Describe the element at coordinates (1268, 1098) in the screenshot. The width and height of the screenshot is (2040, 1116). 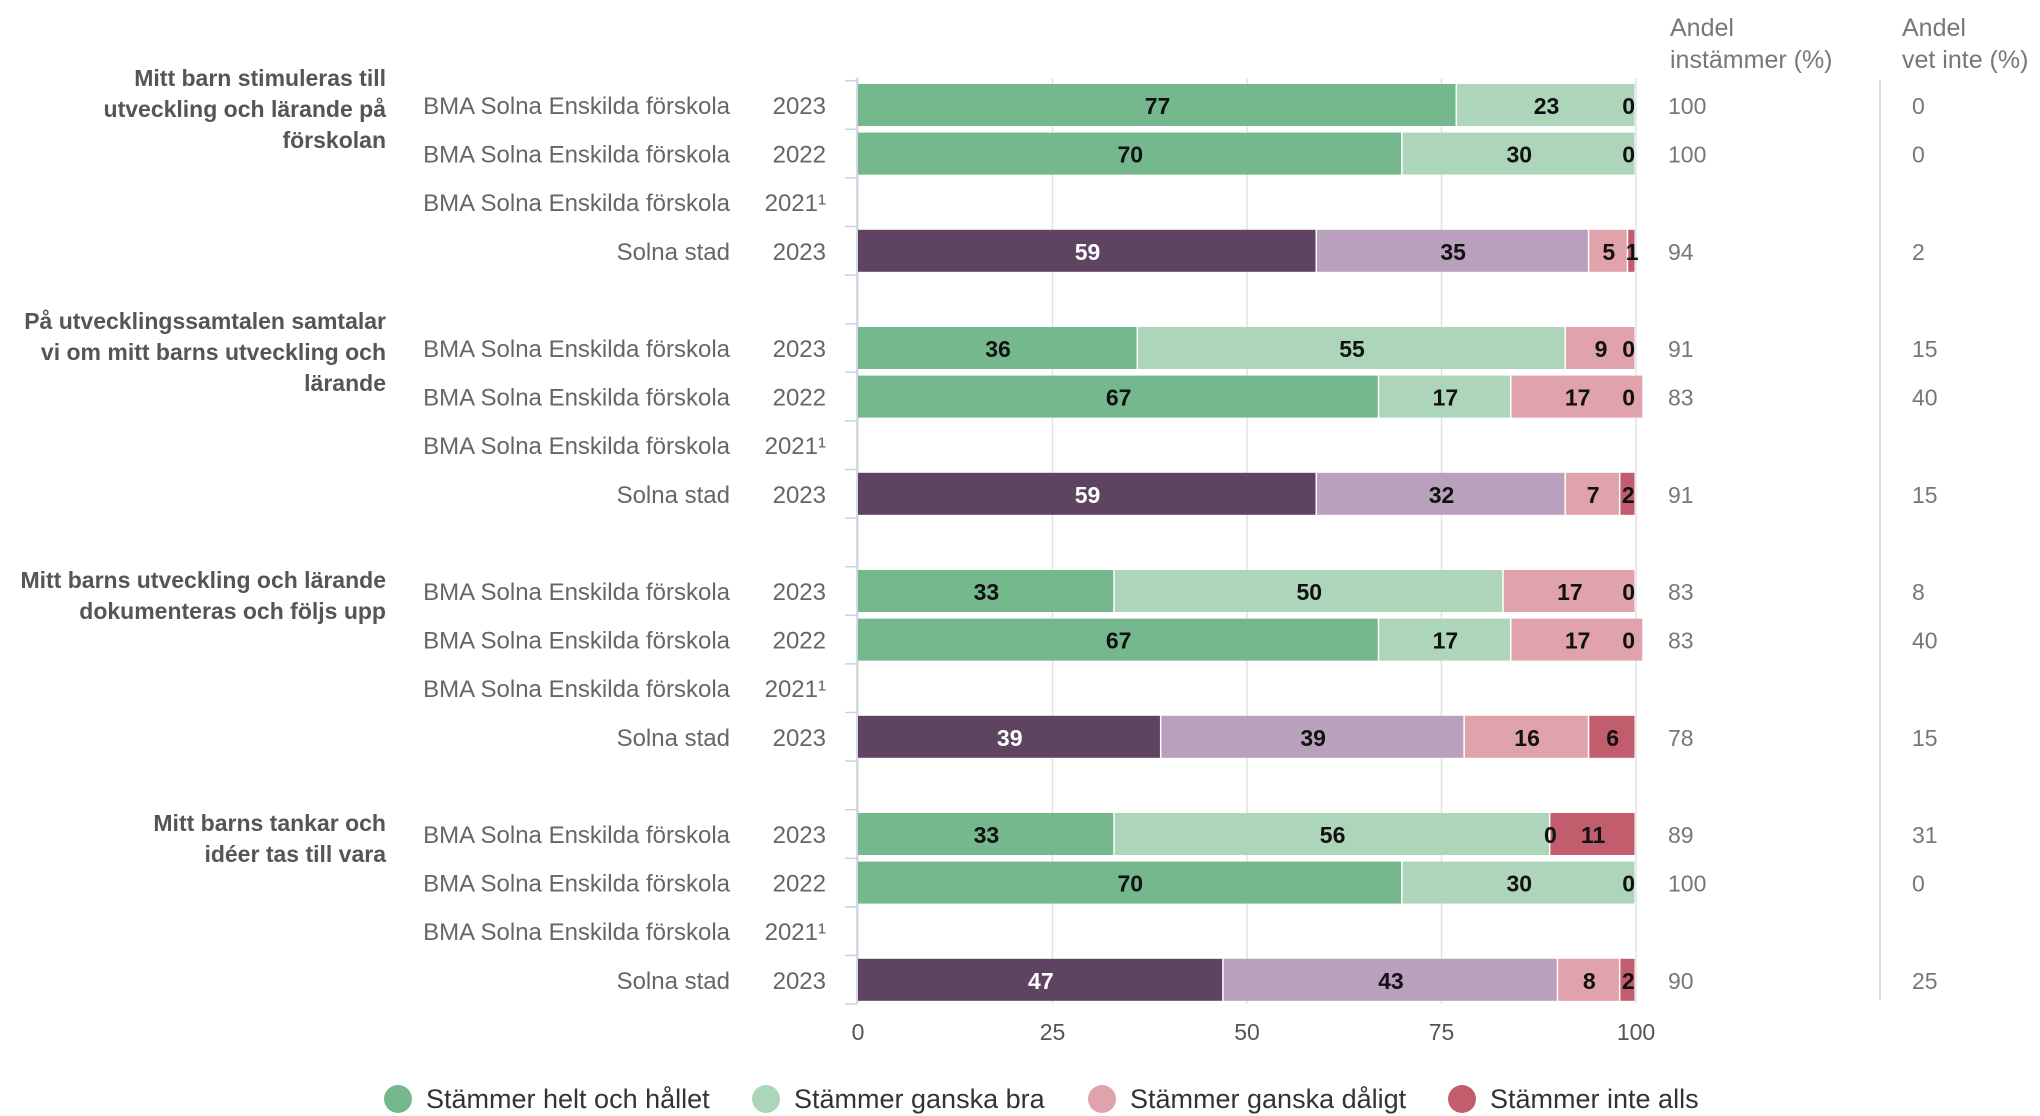
I see `legend-label-ganska-daligt: Stämmer ganska dåligt` at that location.